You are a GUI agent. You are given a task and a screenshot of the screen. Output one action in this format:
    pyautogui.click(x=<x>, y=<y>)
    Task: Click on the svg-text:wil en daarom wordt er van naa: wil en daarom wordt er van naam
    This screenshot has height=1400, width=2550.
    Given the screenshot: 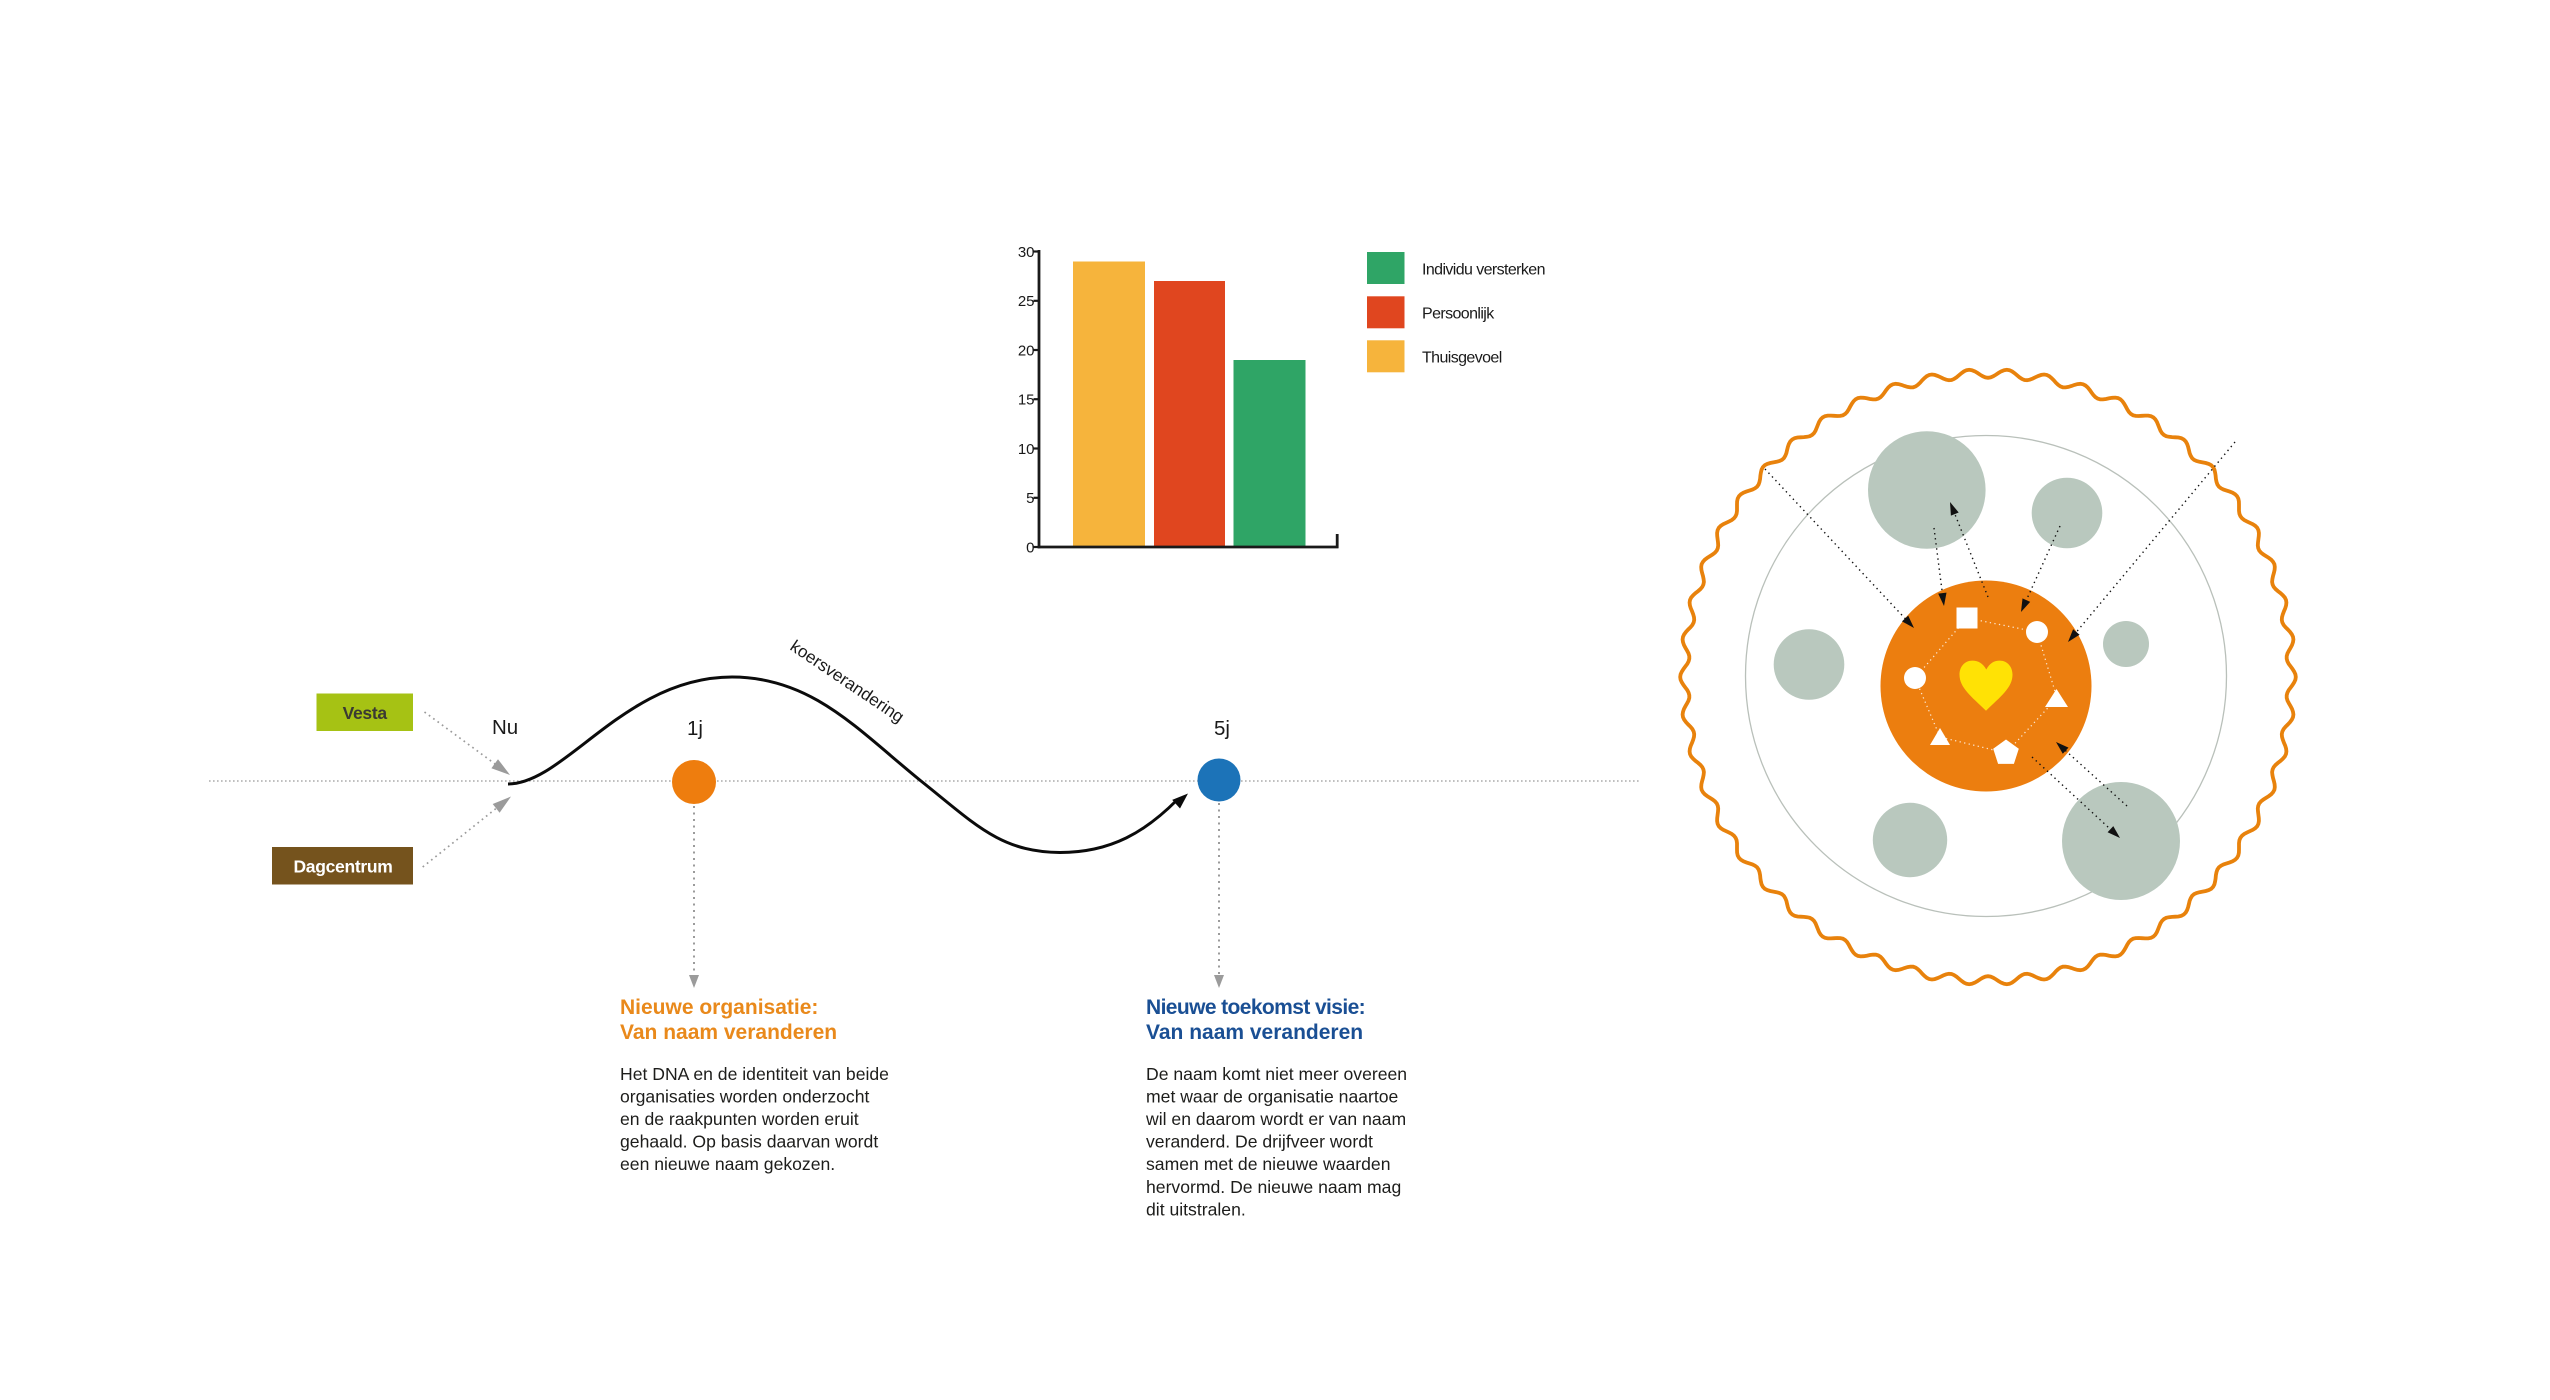 What is the action you would take?
    pyautogui.click(x=1275, y=1119)
    